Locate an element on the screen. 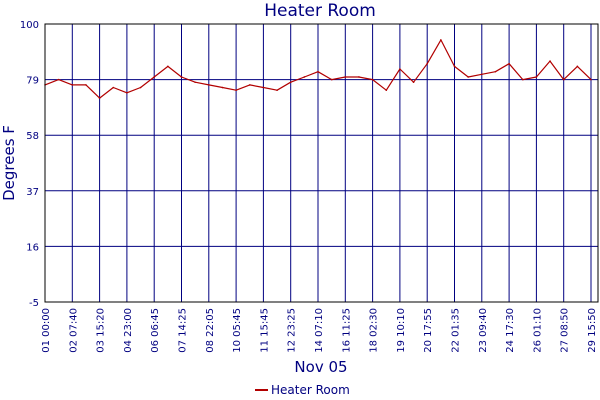  legend-label: Heater Room is located at coordinates (310, 390).